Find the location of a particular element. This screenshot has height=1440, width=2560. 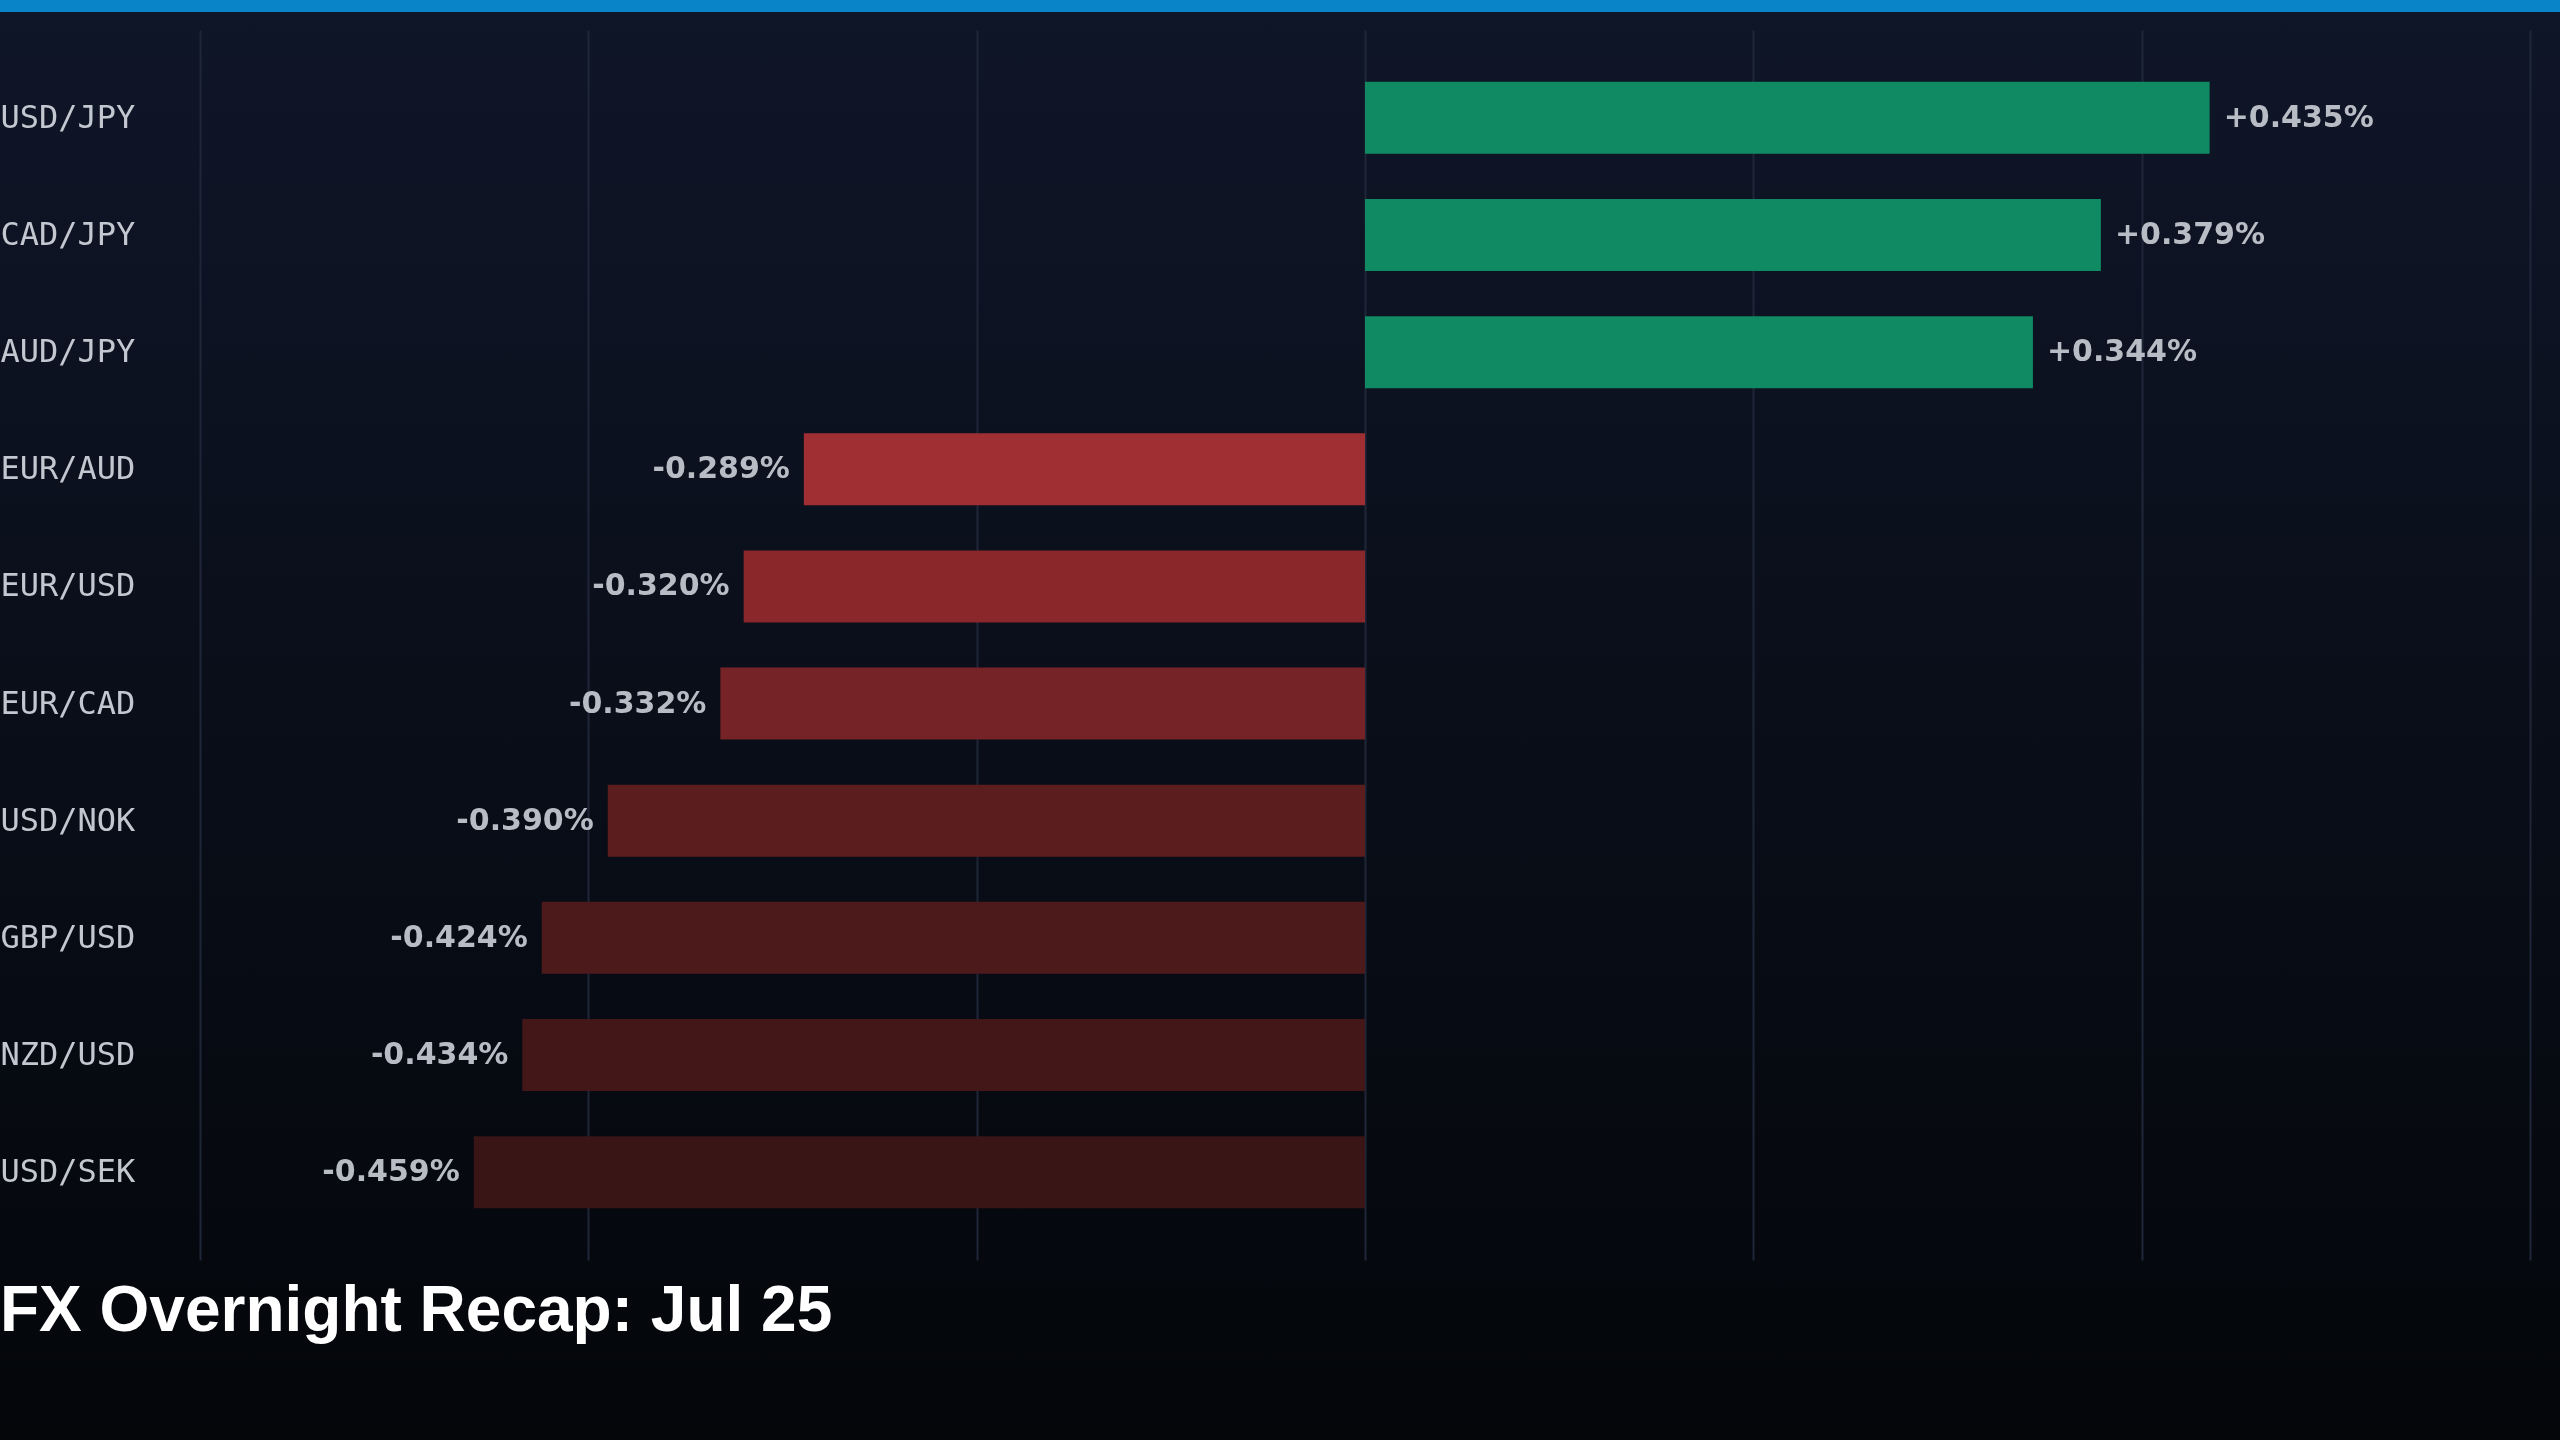

data-label: -0.459% is located at coordinates (391, 1171).